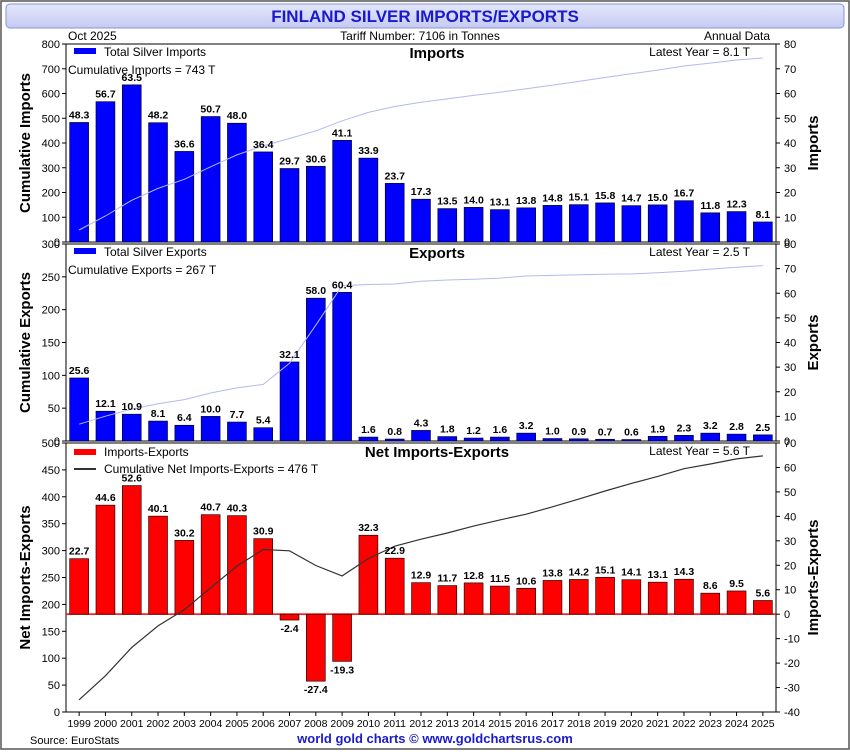 Image resolution: width=850 pixels, height=755 pixels. What do you see at coordinates (790, 169) in the screenshot?
I see `panel1-right-tick-label: 30` at bounding box center [790, 169].